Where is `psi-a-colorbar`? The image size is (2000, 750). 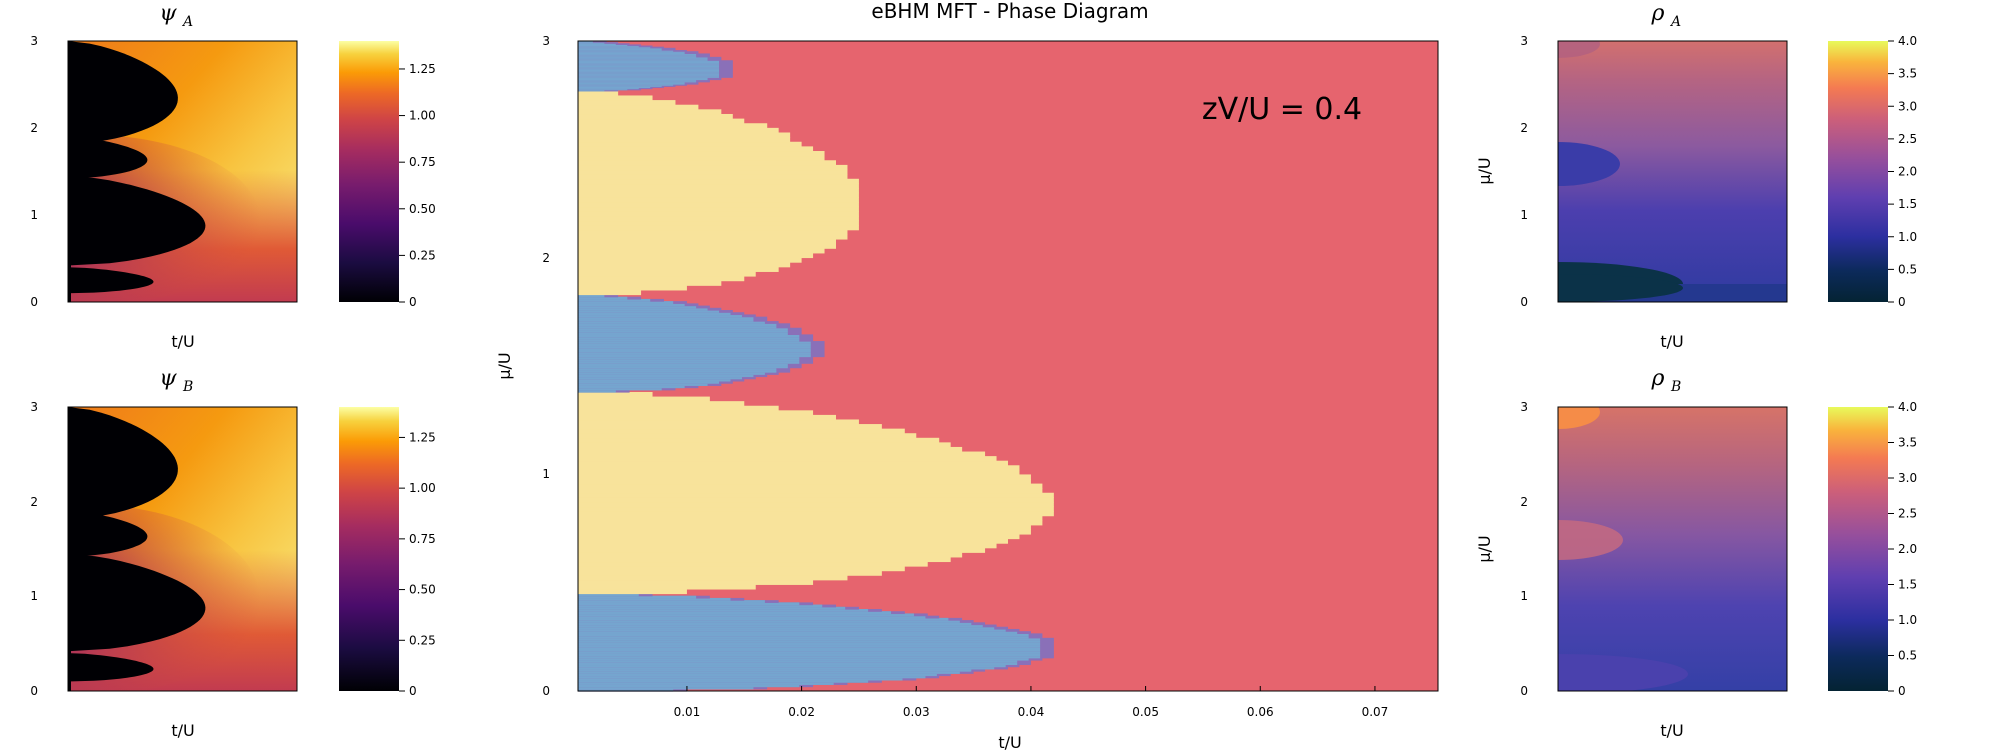
psi-a-colorbar is located at coordinates (369, 171).